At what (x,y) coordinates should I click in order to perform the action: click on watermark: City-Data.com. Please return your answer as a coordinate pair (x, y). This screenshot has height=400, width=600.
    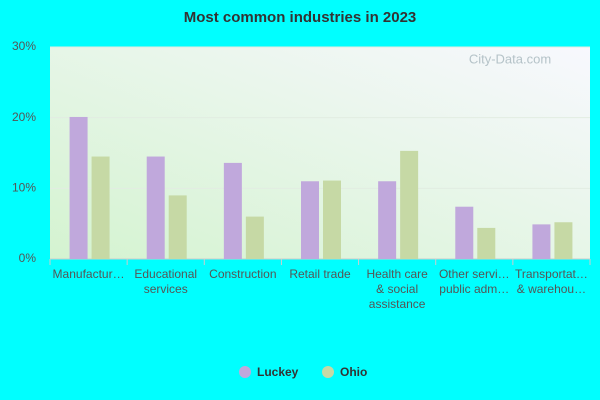
    Looking at the image, I should click on (510, 58).